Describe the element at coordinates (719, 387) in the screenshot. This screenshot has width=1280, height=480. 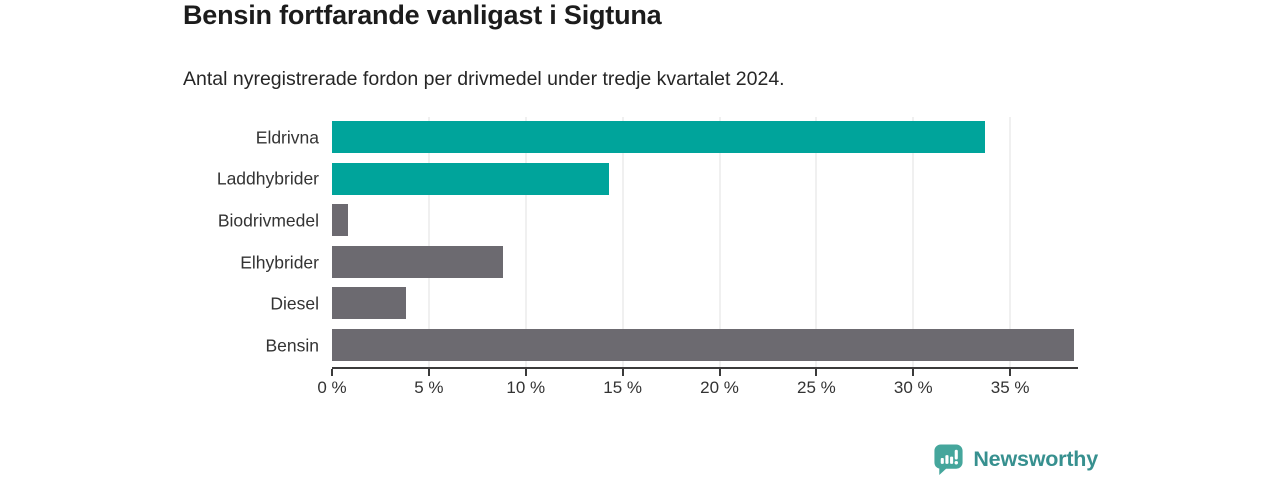
I see `tick-label: 20 %` at that location.